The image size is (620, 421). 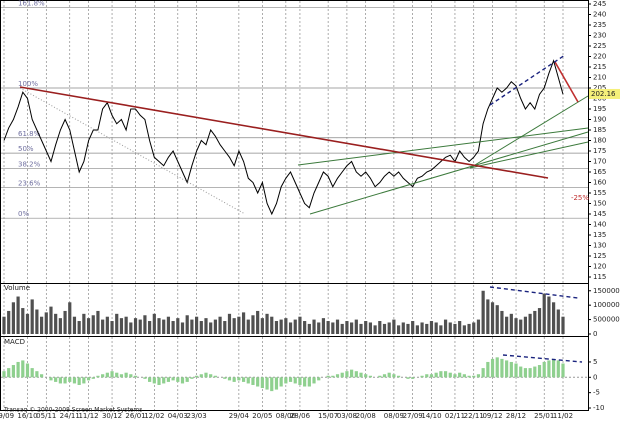 What do you see at coordinates (31, 4) in the screenshot?
I see `level-label: 161.8%` at bounding box center [31, 4].